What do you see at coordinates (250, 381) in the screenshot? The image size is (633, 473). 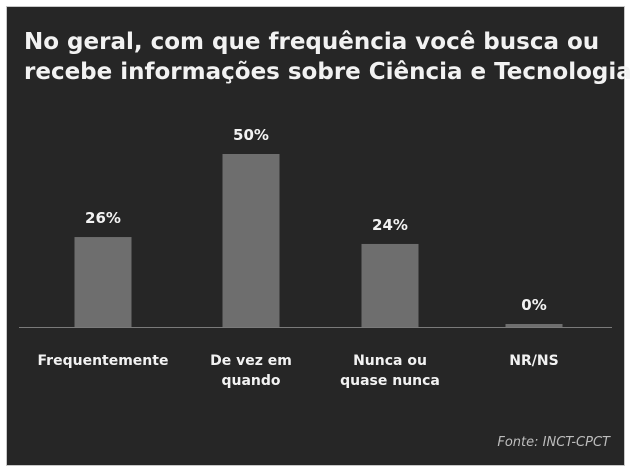 I see `category-label-2-line-2: quando` at bounding box center [250, 381].